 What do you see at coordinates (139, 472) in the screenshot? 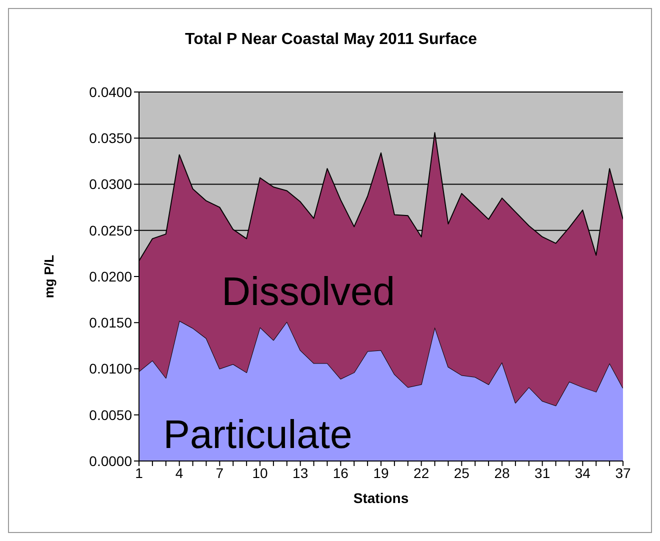
I see `x-tick-label: 1` at bounding box center [139, 472].